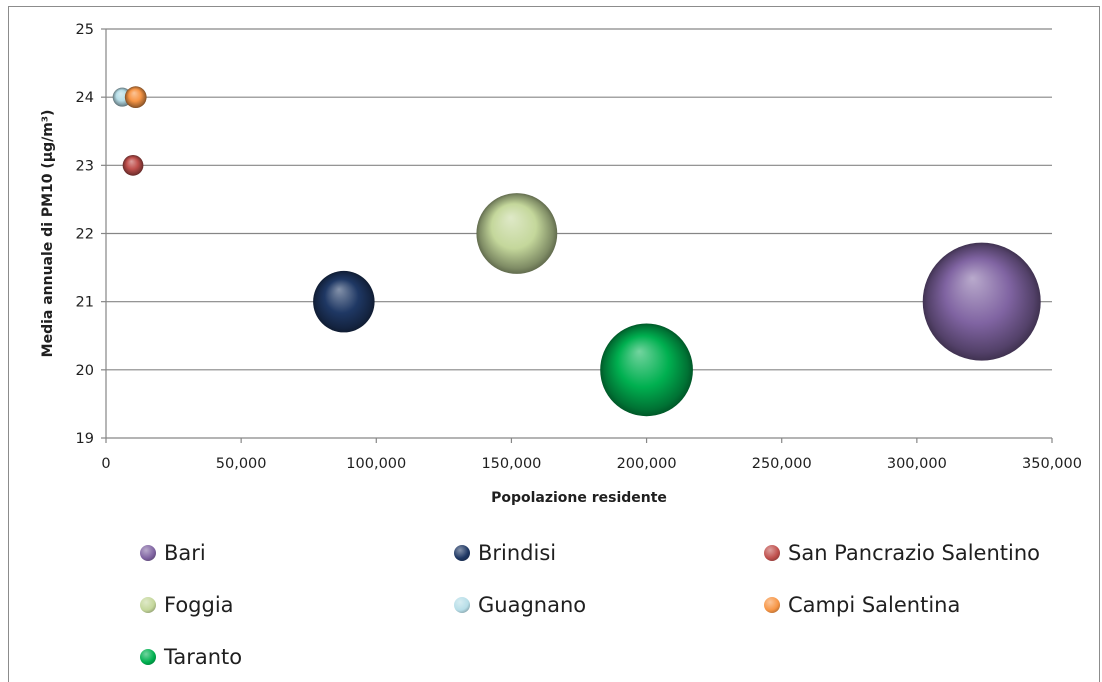 Image resolution: width=1102 pixels, height=682 pixels. What do you see at coordinates (517, 233) in the screenshot?
I see `bubble-foggia` at bounding box center [517, 233].